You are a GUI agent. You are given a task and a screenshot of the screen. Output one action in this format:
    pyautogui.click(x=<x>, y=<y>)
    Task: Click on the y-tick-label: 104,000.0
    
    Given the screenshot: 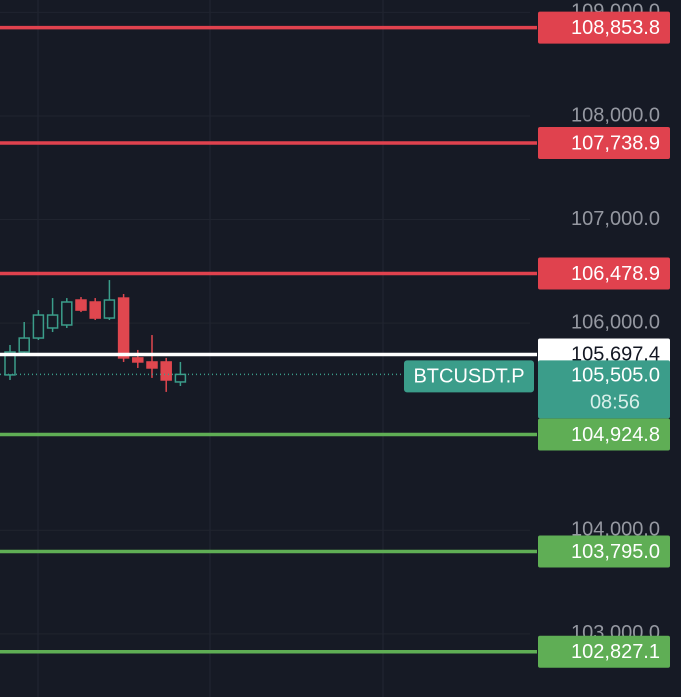 What is the action you would take?
    pyautogui.click(x=615, y=530)
    